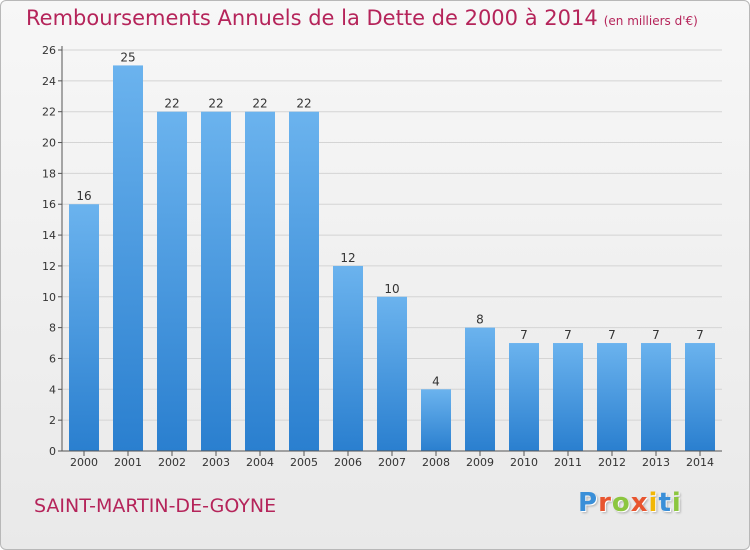  What do you see at coordinates (621, 503) in the screenshot?
I see `logo-letter: o` at bounding box center [621, 503].